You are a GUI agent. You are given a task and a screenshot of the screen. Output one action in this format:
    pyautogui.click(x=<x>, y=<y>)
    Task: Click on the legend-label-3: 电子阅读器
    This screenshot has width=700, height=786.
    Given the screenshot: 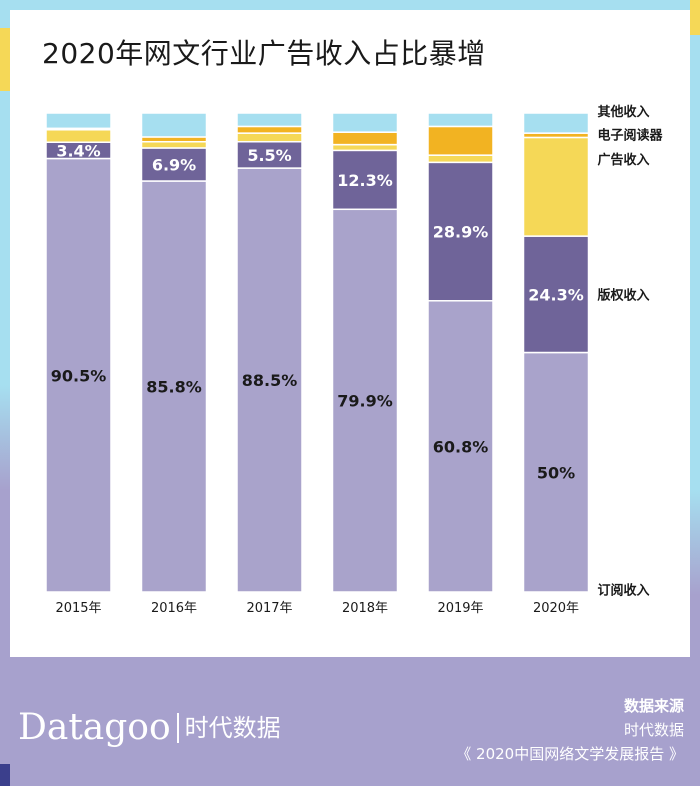 What is the action you would take?
    pyautogui.click(x=631, y=135)
    